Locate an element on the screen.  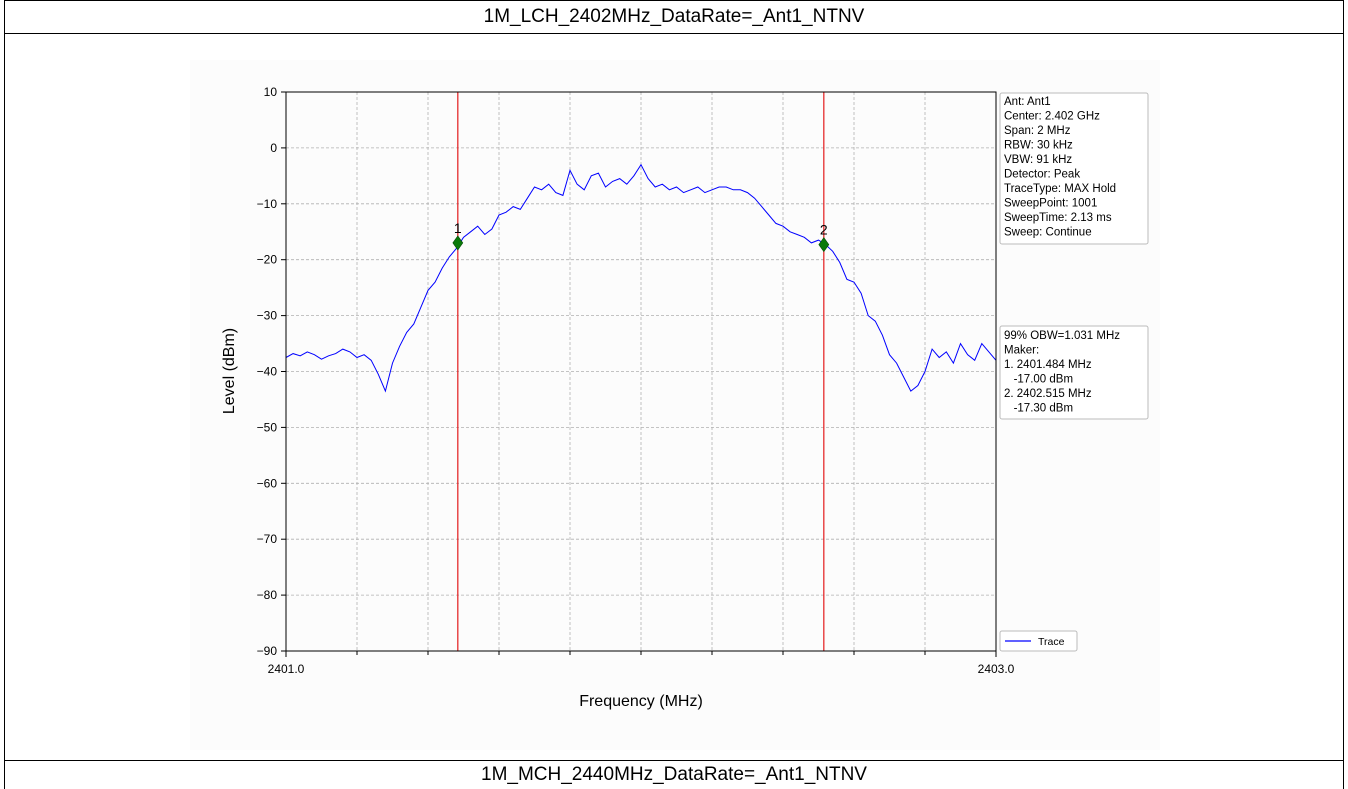
y-tick-label: −70 is located at coordinates (267, 539).